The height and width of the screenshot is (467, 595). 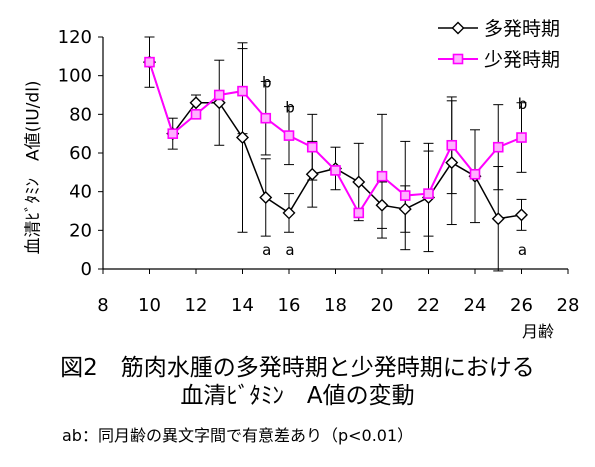 What do you see at coordinates (568, 305) in the screenshot?
I see `x-tick-label: 28` at bounding box center [568, 305].